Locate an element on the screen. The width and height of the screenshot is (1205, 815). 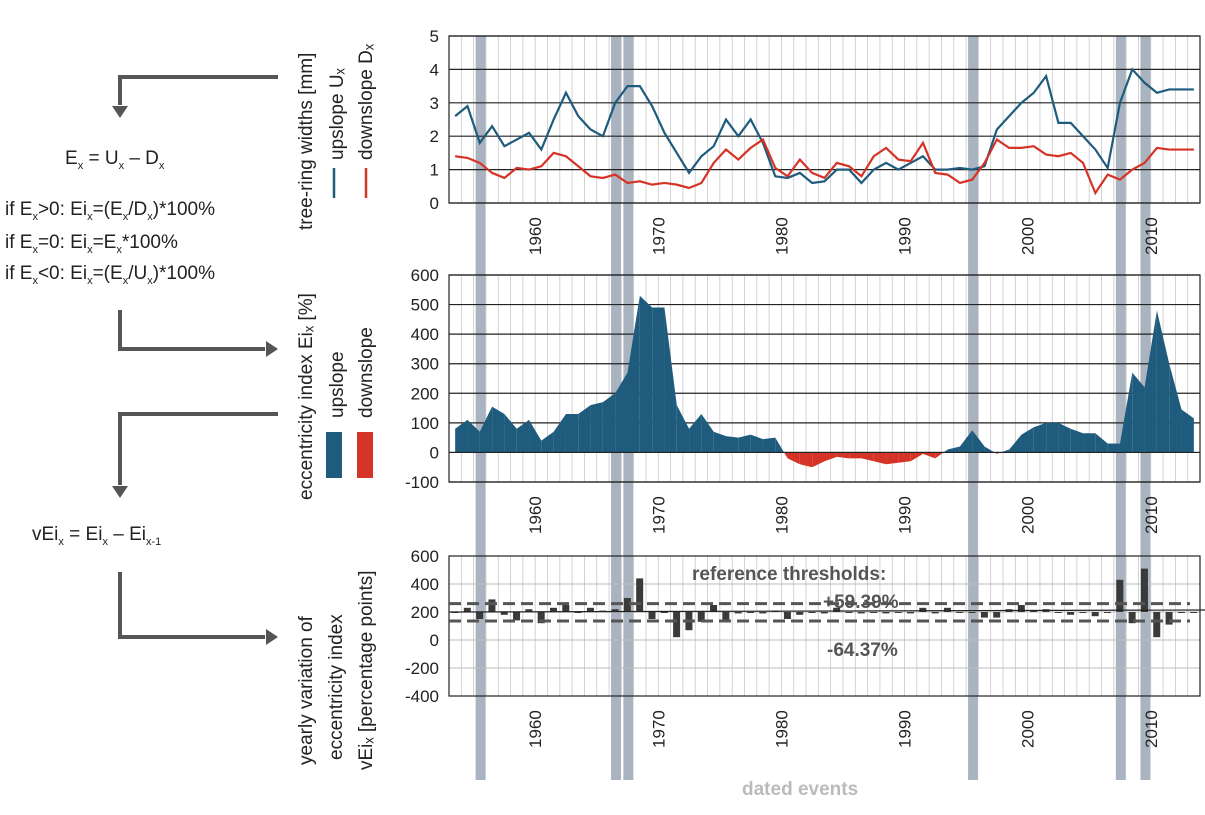
x-tick-label: 1960 is located at coordinates (535, 515).